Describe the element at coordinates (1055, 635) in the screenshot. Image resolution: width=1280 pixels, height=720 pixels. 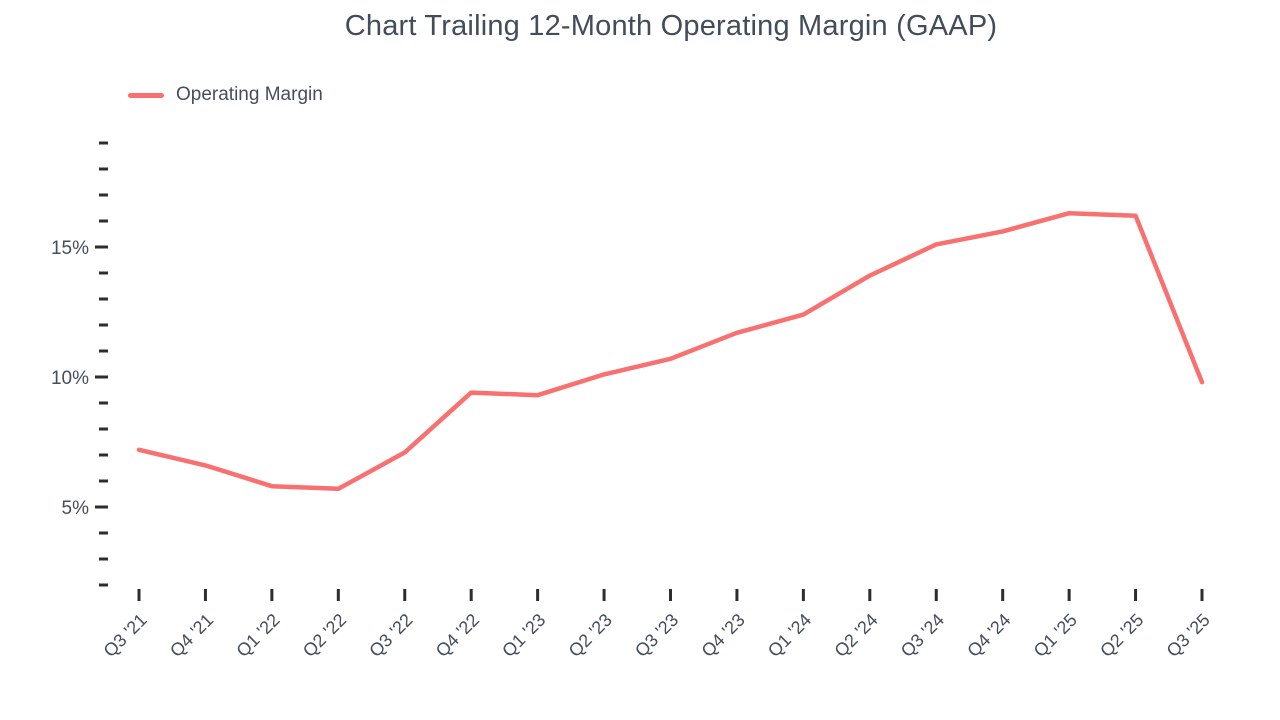
I see `x-tick-label: Q1 '25` at that location.